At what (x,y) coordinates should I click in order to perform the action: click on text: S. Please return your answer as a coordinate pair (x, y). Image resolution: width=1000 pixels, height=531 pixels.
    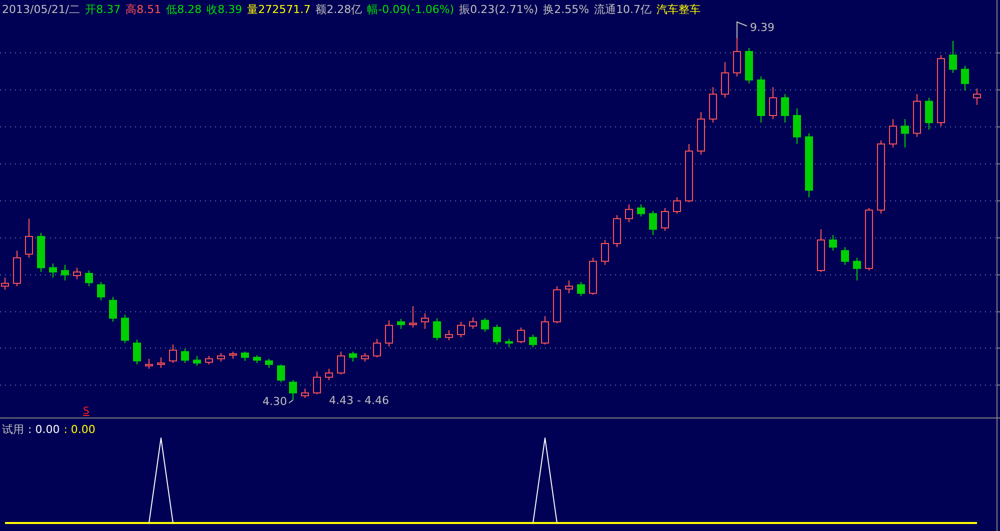
    Looking at the image, I should click on (86, 411).